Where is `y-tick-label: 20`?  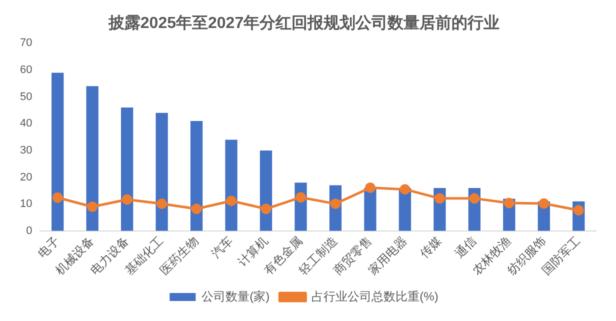
y-tick-label: 20 is located at coordinates (26, 177).